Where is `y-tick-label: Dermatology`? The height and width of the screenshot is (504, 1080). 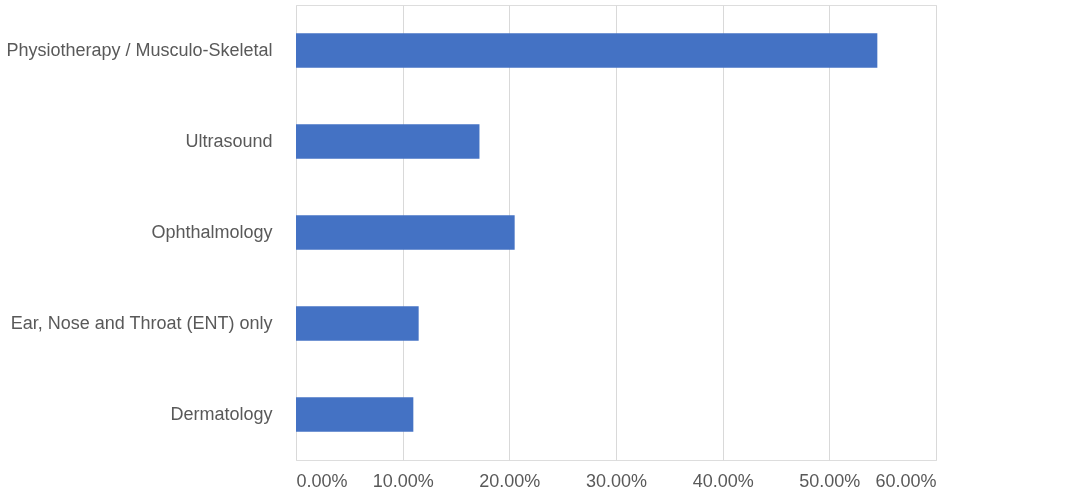 y-tick-label: Dermatology is located at coordinates (221, 413).